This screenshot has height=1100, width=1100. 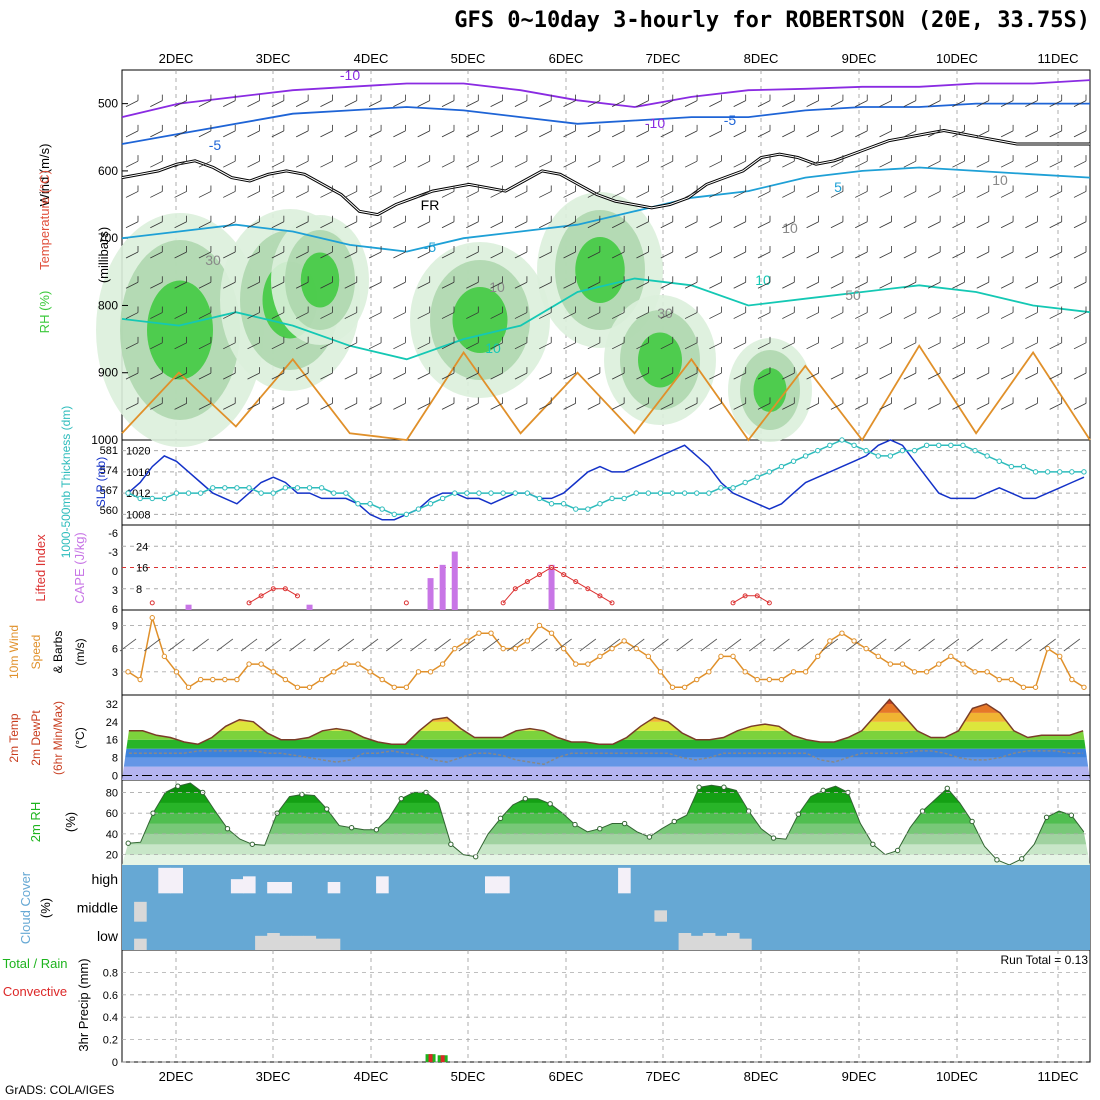 I want to click on ylabel-precip: 3hr Precip (mm), so click(x=83, y=1004).